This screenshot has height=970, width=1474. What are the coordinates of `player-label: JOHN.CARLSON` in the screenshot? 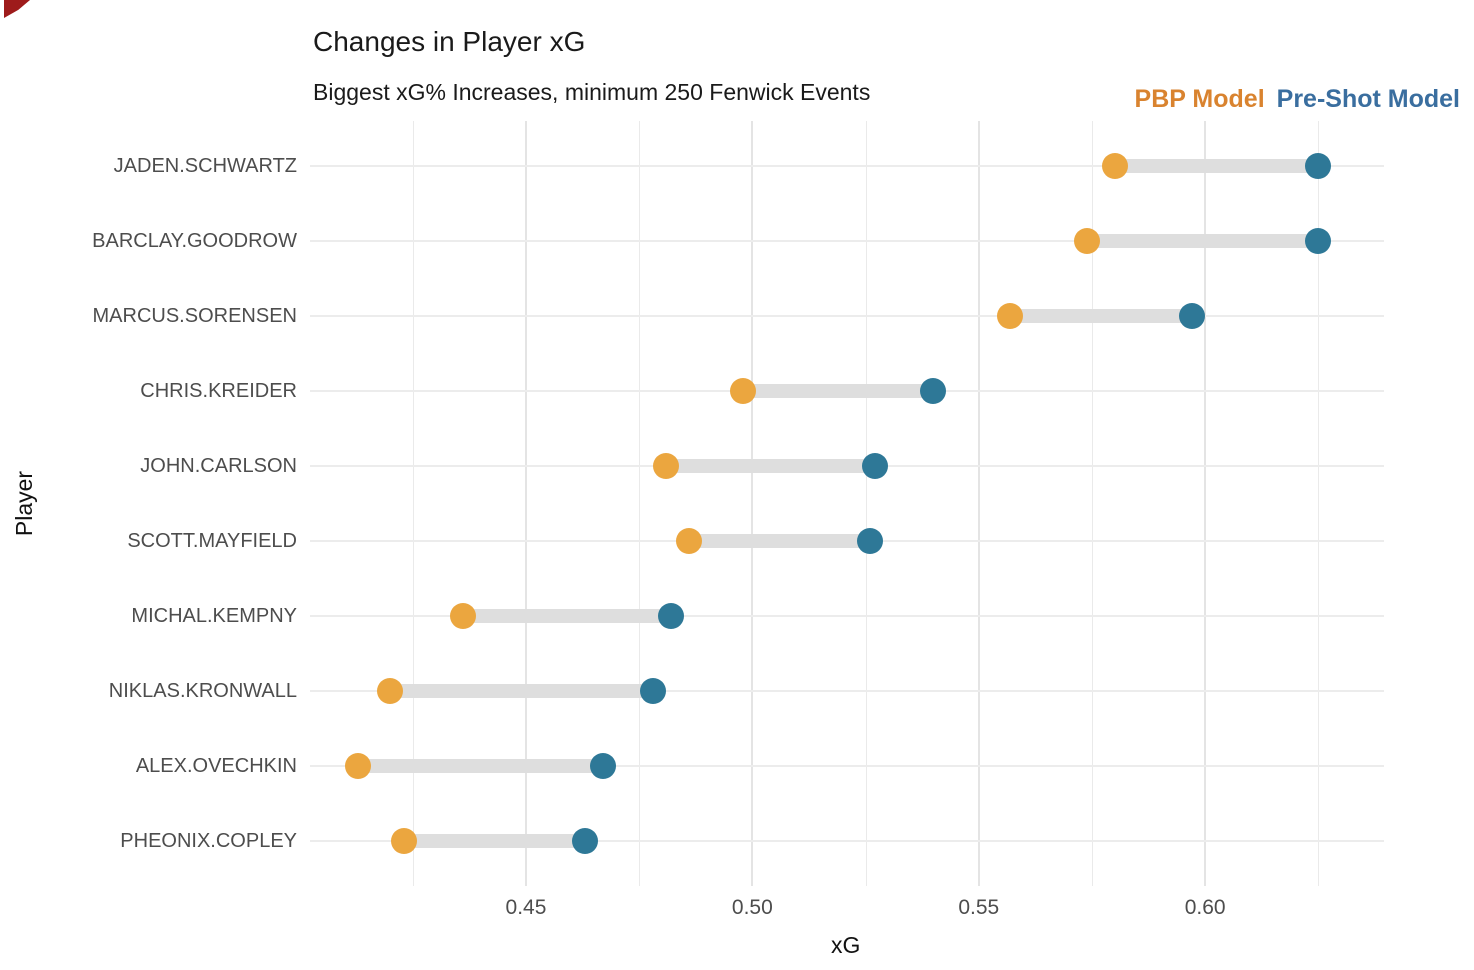 It's located at (218, 466).